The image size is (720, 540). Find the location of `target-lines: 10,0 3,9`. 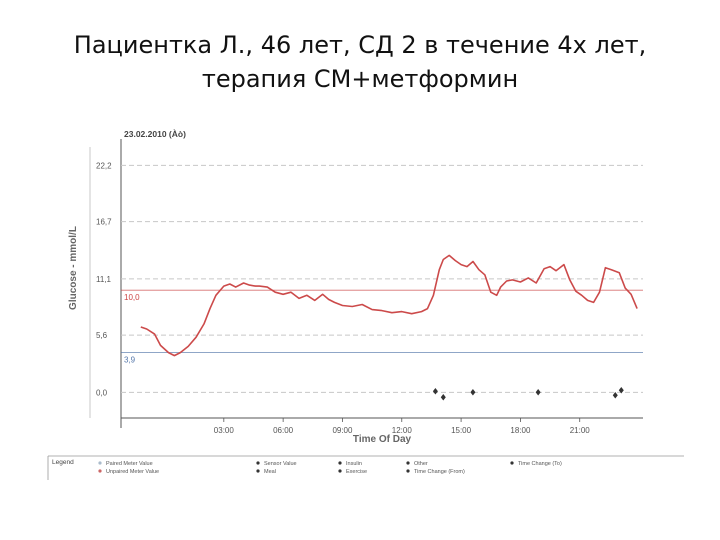

target-lines: 10,0 3,9 is located at coordinates (382, 327).